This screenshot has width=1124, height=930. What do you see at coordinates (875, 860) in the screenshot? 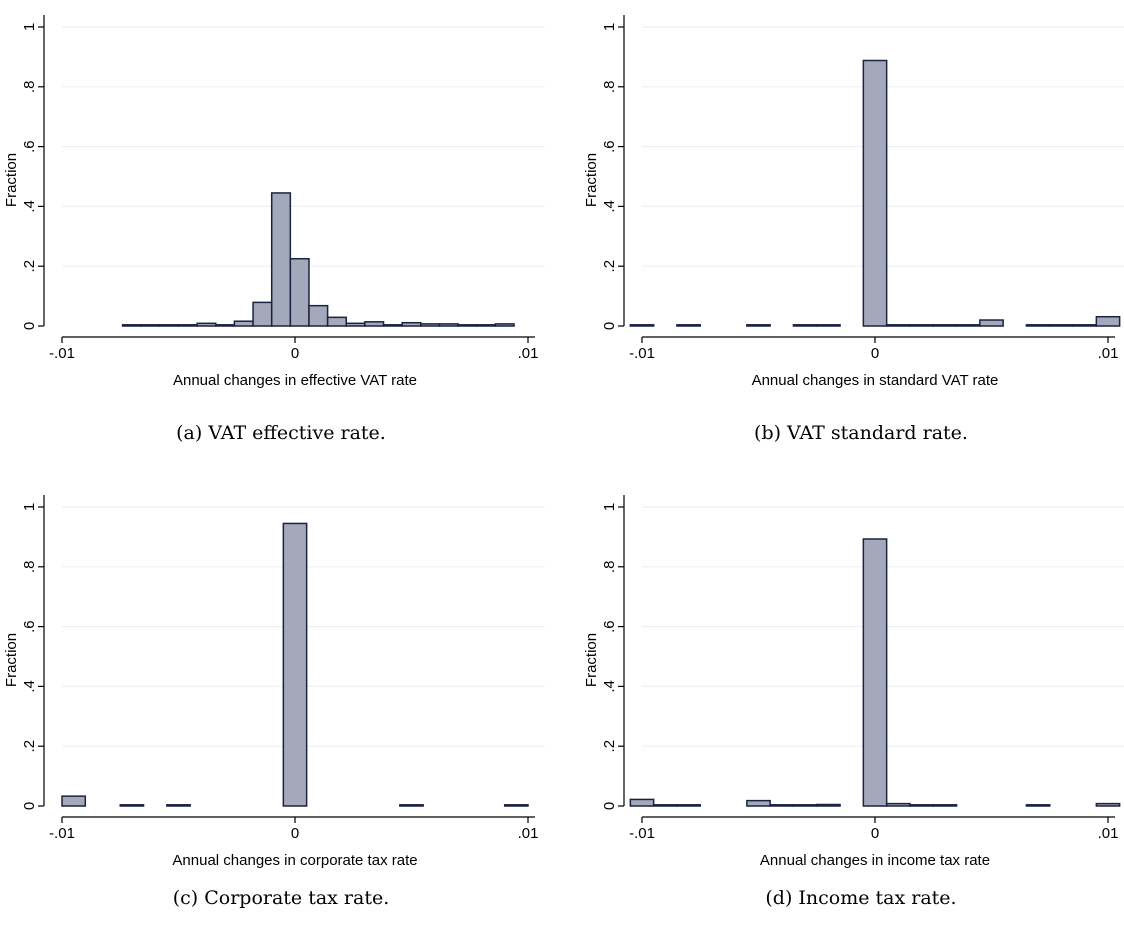
I see `x-axis-label: Annual changes in income tax rate` at bounding box center [875, 860].